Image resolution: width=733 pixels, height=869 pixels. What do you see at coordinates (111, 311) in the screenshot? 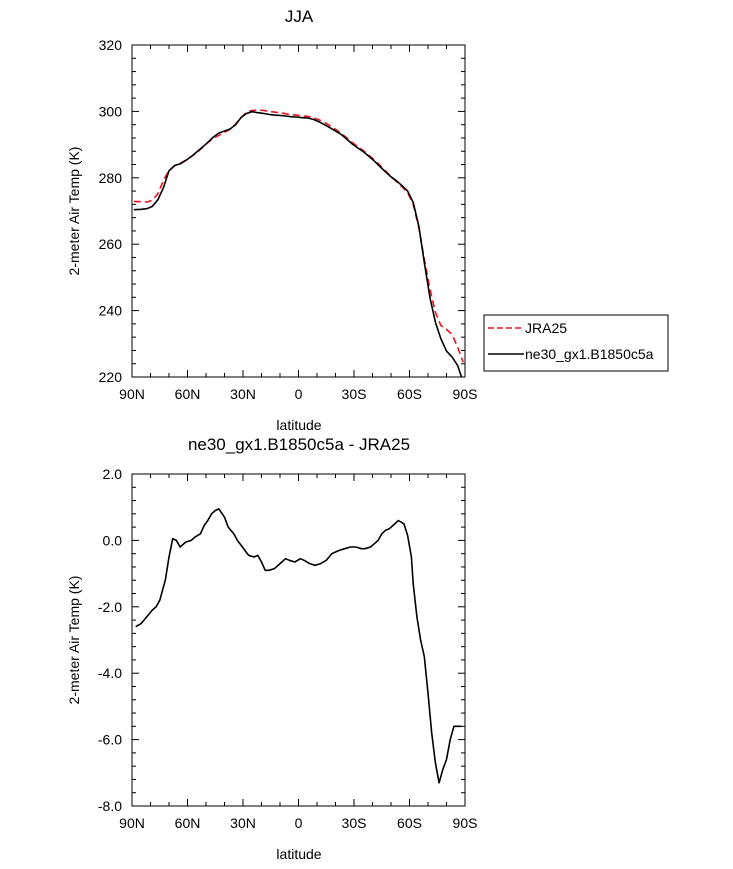
I see `y-tick-label: 240` at bounding box center [111, 311].